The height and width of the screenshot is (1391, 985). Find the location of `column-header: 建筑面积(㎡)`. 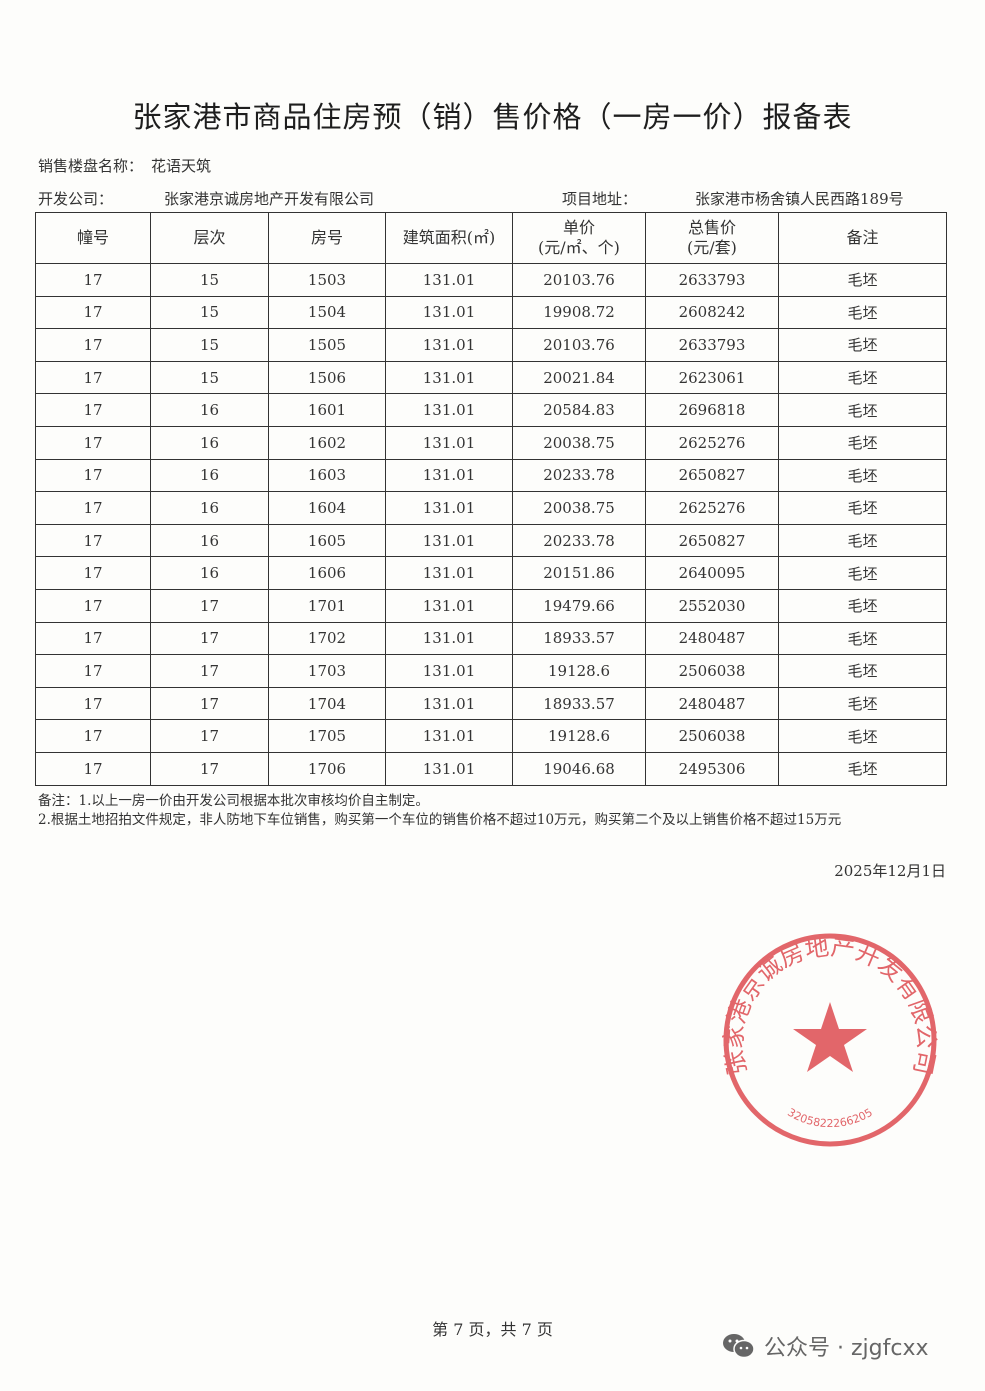

column-header: 建筑面积(㎡) is located at coordinates (449, 238).